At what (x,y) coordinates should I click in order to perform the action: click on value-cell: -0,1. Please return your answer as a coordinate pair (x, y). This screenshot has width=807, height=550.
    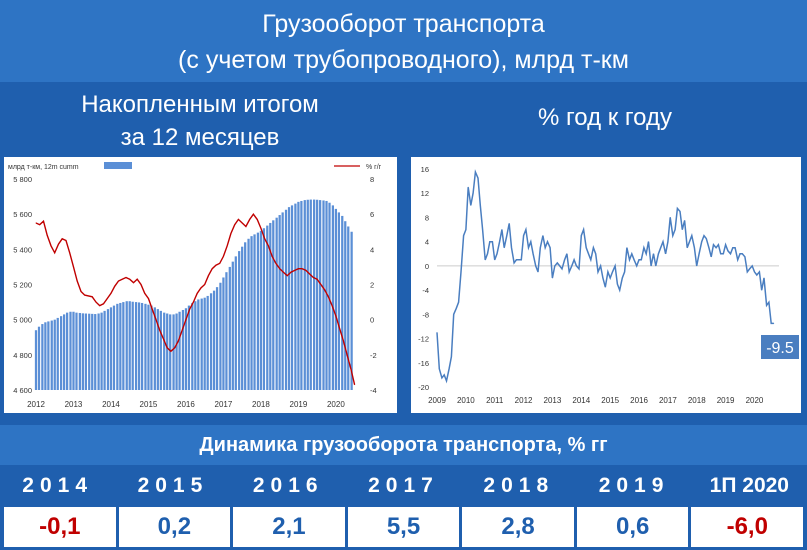
    Looking at the image, I should click on (60, 527).